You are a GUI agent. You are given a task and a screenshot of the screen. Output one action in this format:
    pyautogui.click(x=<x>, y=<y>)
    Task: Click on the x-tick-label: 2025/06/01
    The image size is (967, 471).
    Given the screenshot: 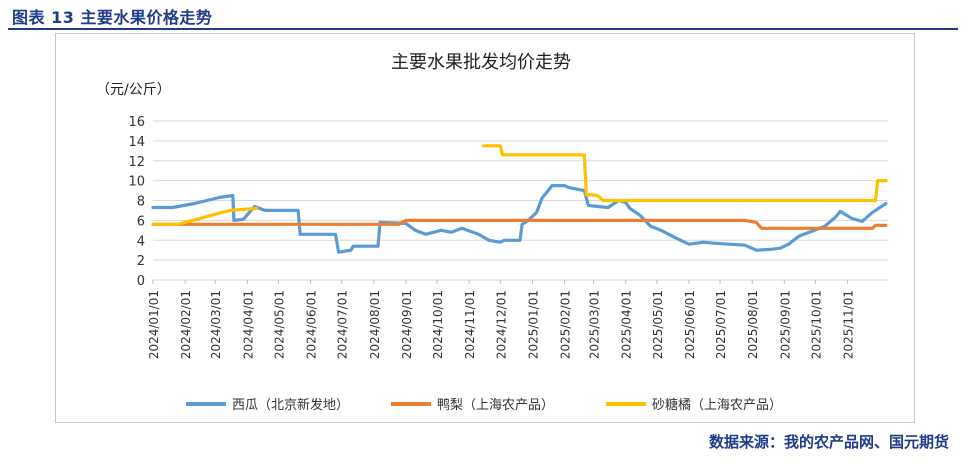 What is the action you would take?
    pyautogui.click(x=690, y=324)
    